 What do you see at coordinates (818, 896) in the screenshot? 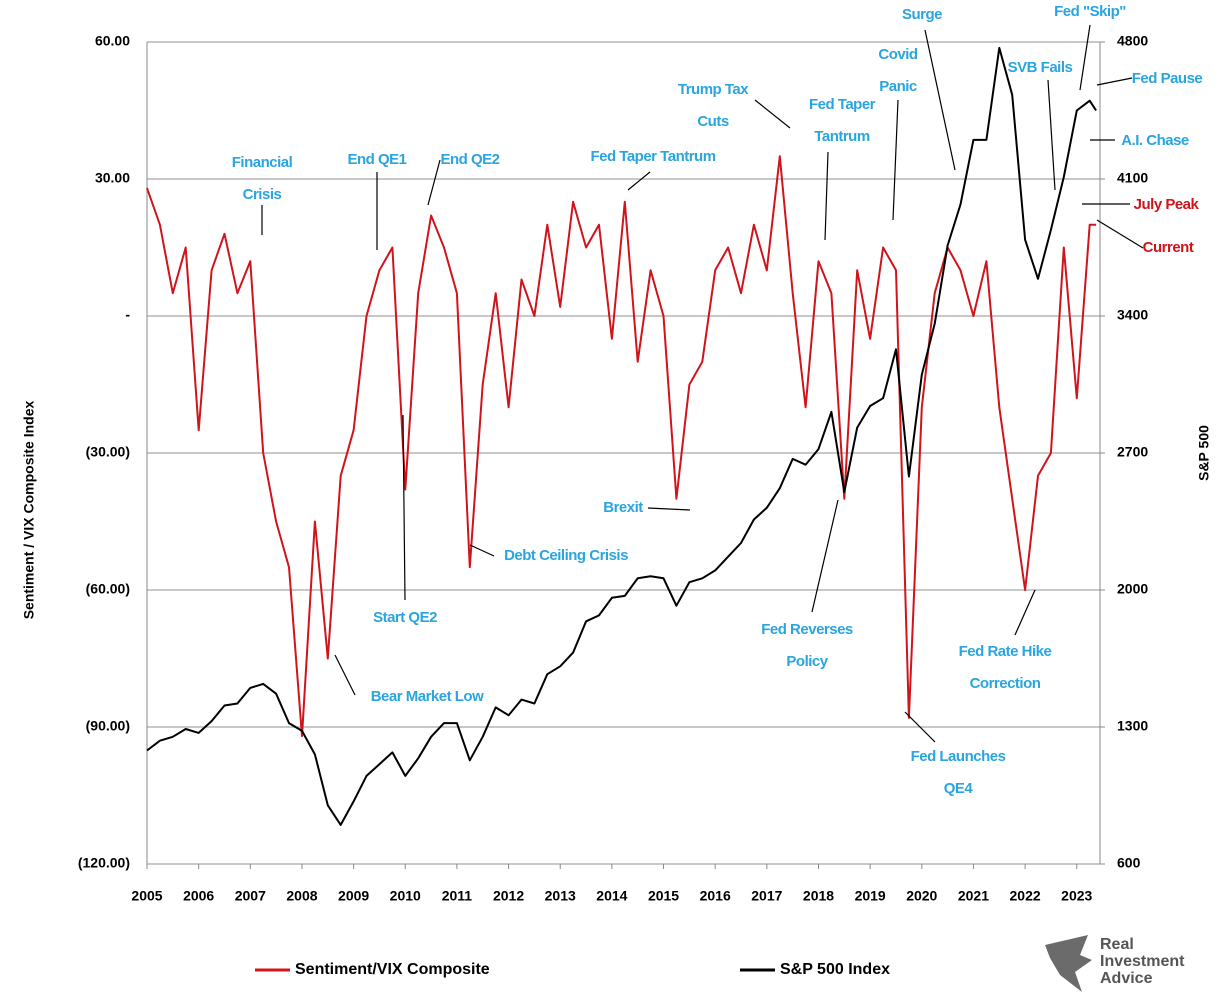
I see `x-tick-label: 2018` at bounding box center [818, 896].